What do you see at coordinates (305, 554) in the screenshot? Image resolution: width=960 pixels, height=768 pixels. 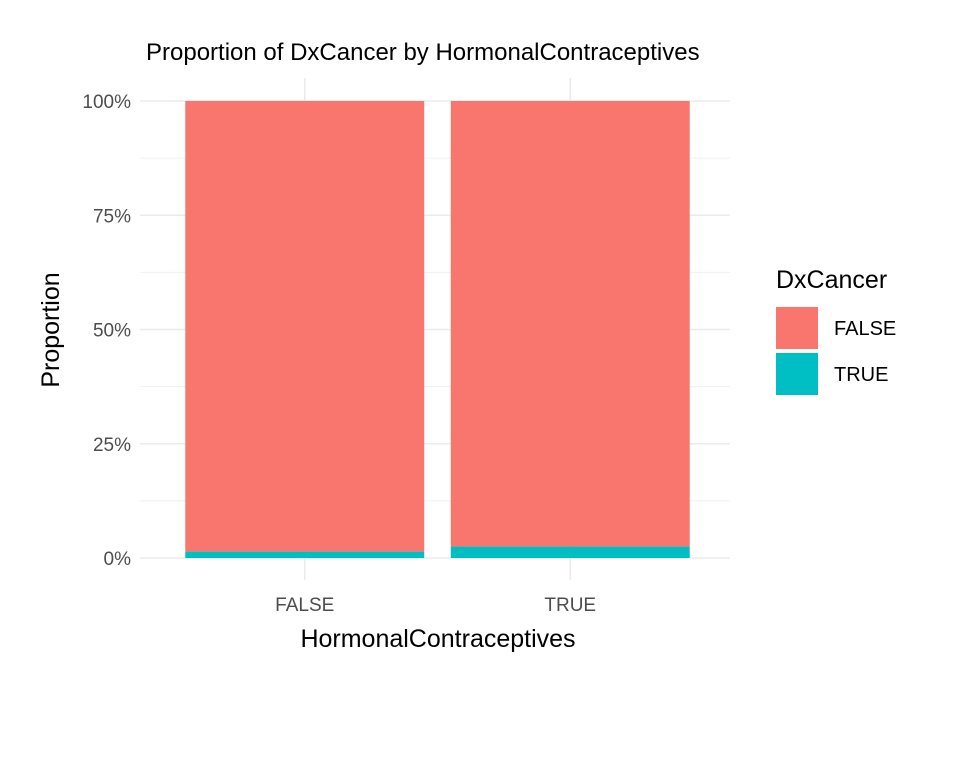 I see `bar-false-true` at bounding box center [305, 554].